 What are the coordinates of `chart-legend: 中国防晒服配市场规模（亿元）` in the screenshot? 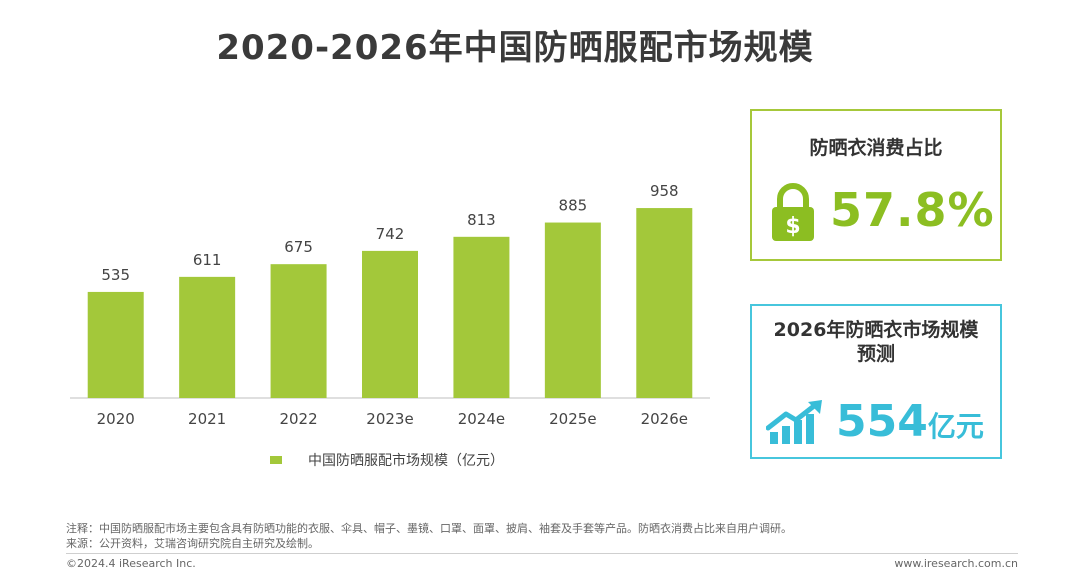 It's located at (387, 460).